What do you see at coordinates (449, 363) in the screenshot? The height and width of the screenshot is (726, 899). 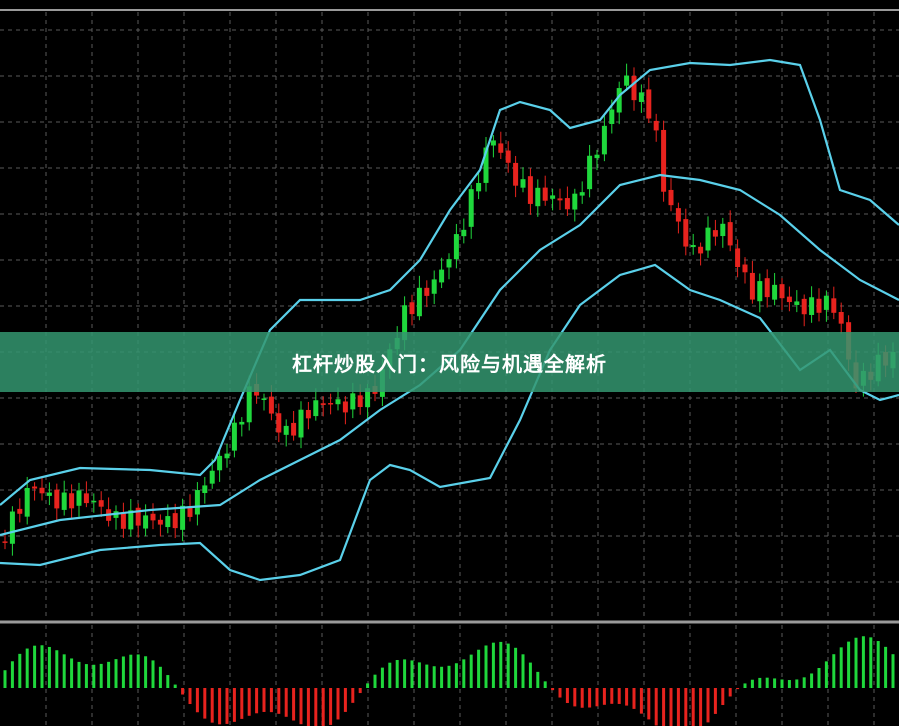 I see `title: 杠杆炒股入门：风险与机遇全解析` at bounding box center [449, 363].